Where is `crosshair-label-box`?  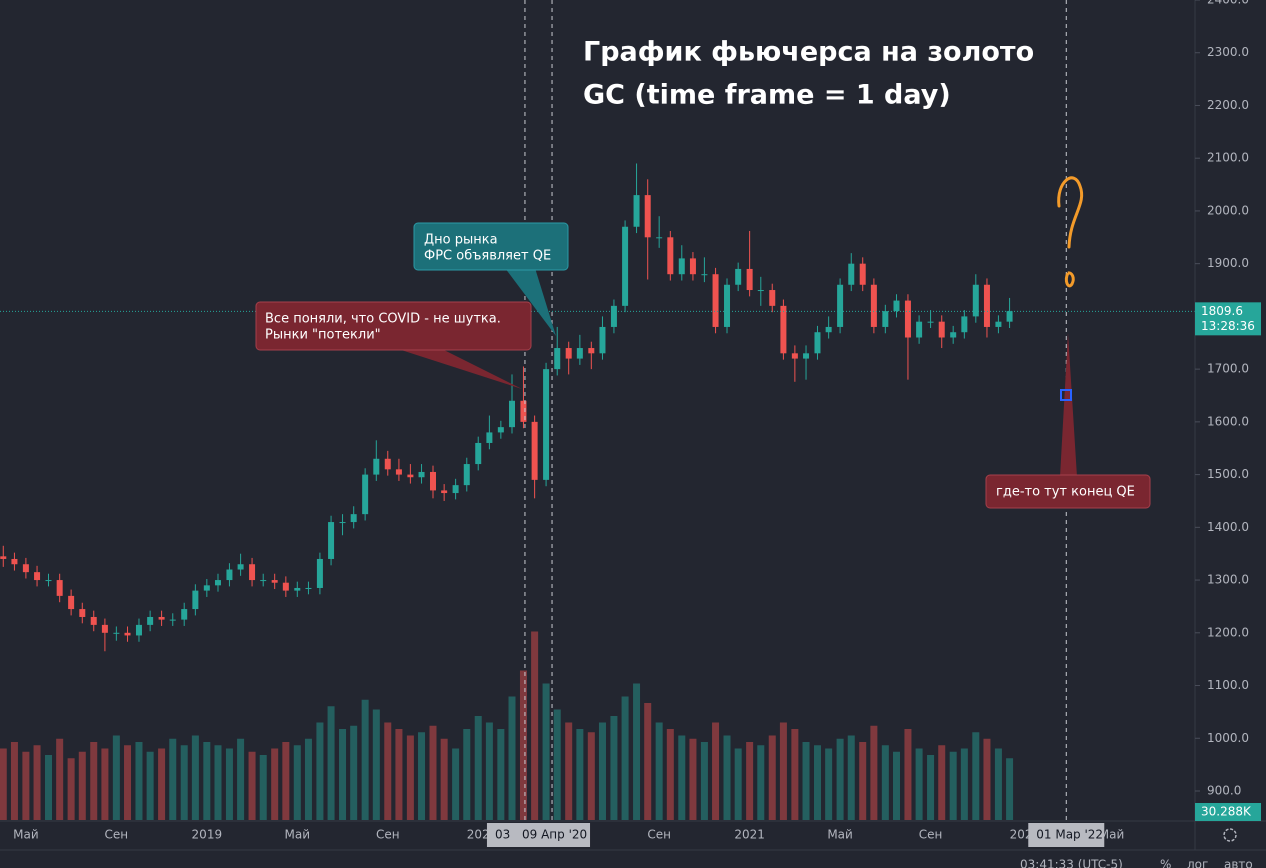 crosshair-label-box is located at coordinates (552, 835).